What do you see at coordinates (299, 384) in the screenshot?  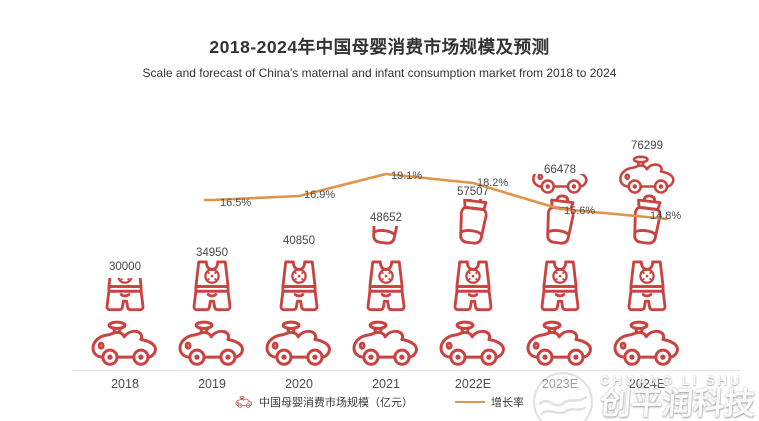 I see `x-axis-label: 2020` at bounding box center [299, 384].